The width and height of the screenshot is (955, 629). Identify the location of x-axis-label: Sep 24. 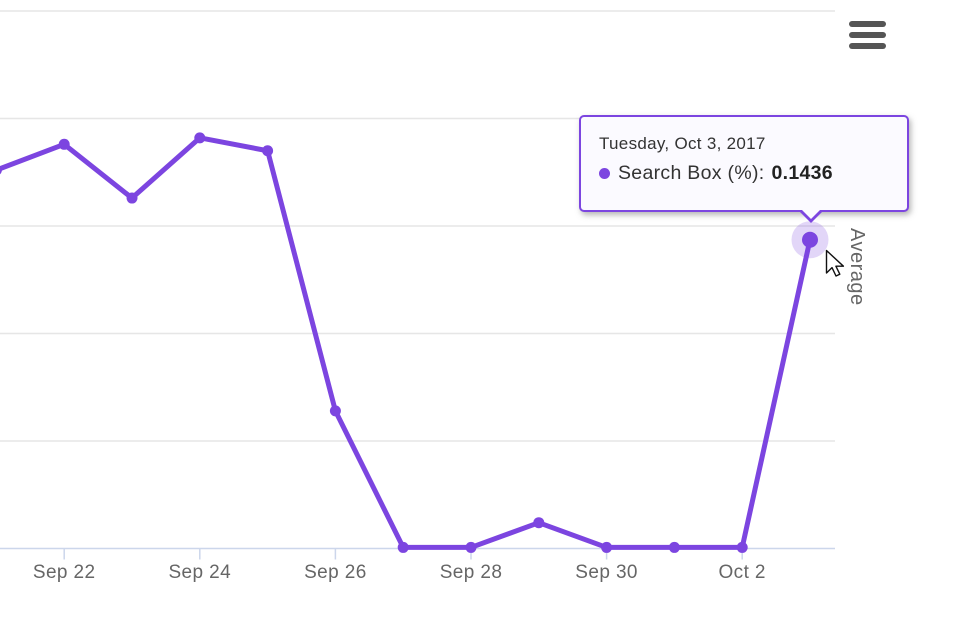
(200, 572).